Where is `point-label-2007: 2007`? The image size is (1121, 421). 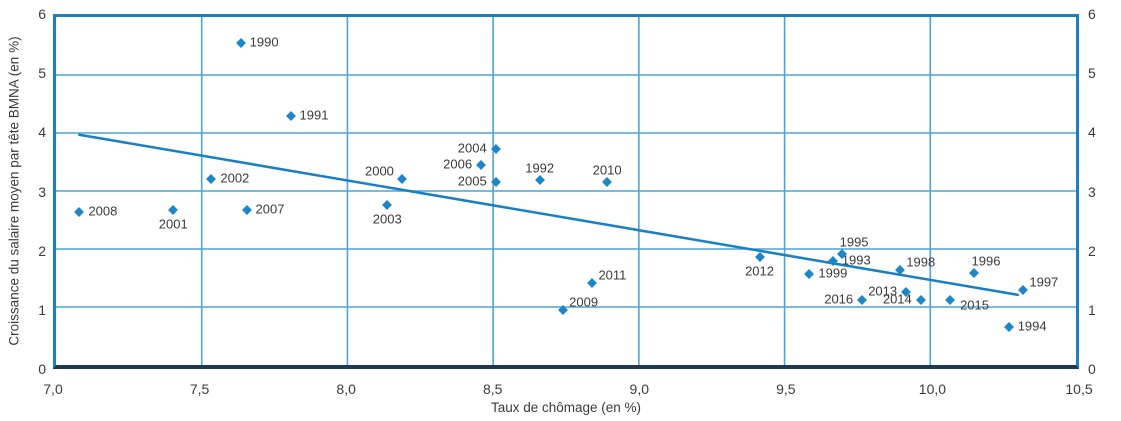 point-label-2007: 2007 is located at coordinates (270, 209).